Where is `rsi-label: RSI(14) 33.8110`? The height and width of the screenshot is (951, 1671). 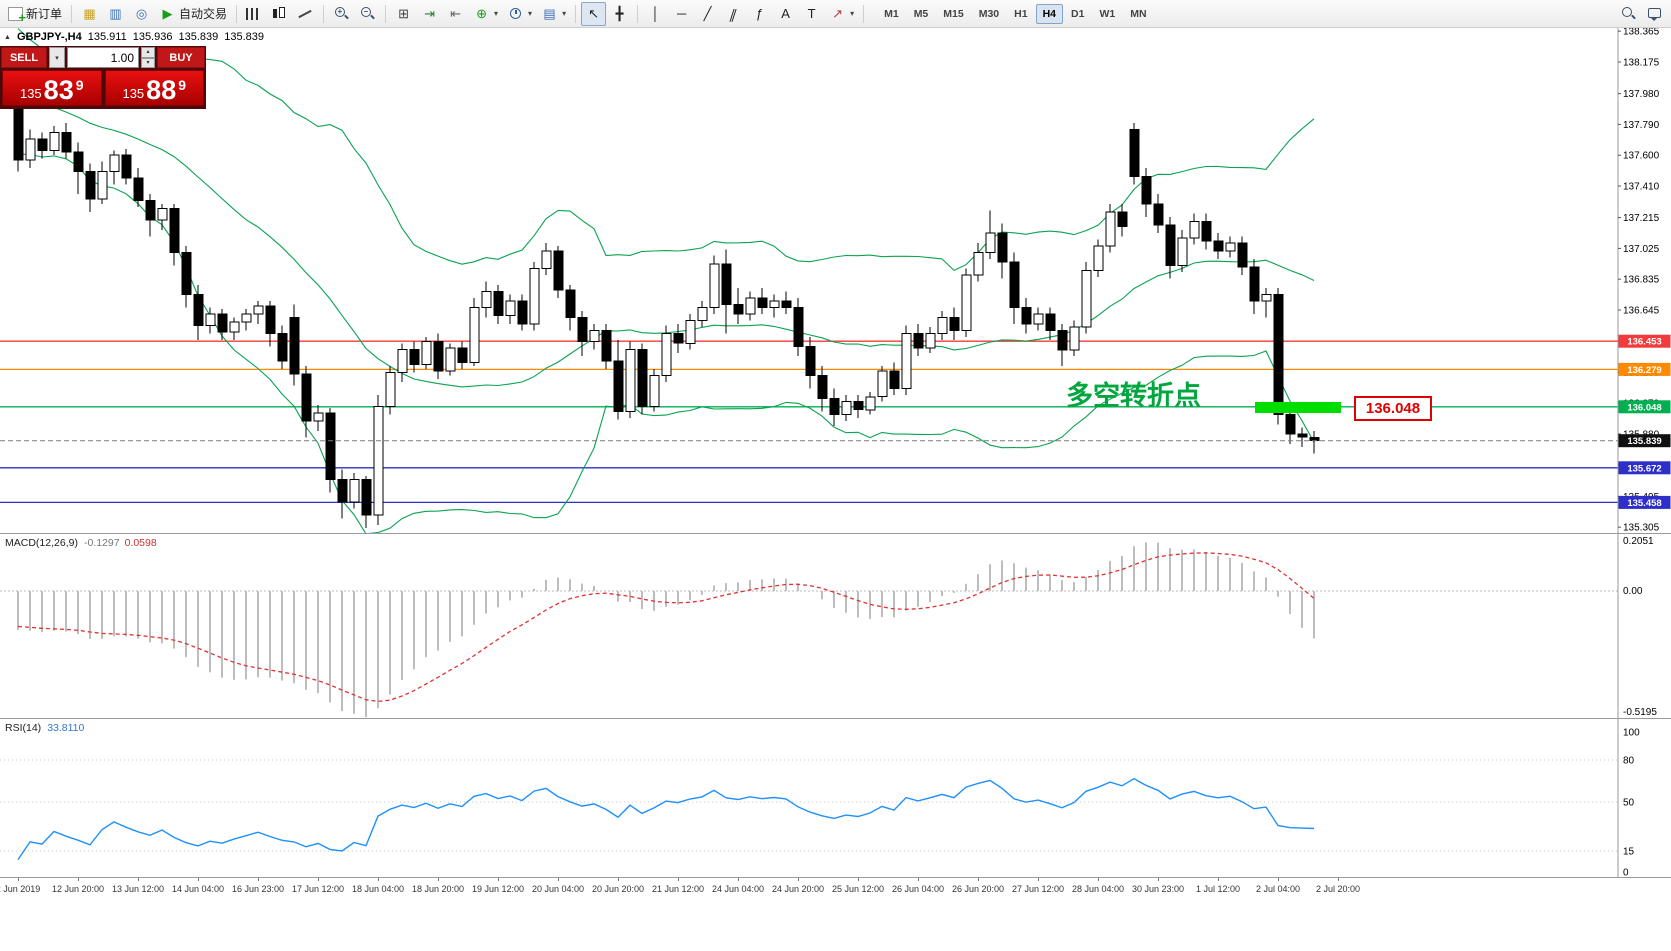 rsi-label: RSI(14) 33.8110 is located at coordinates (44, 728).